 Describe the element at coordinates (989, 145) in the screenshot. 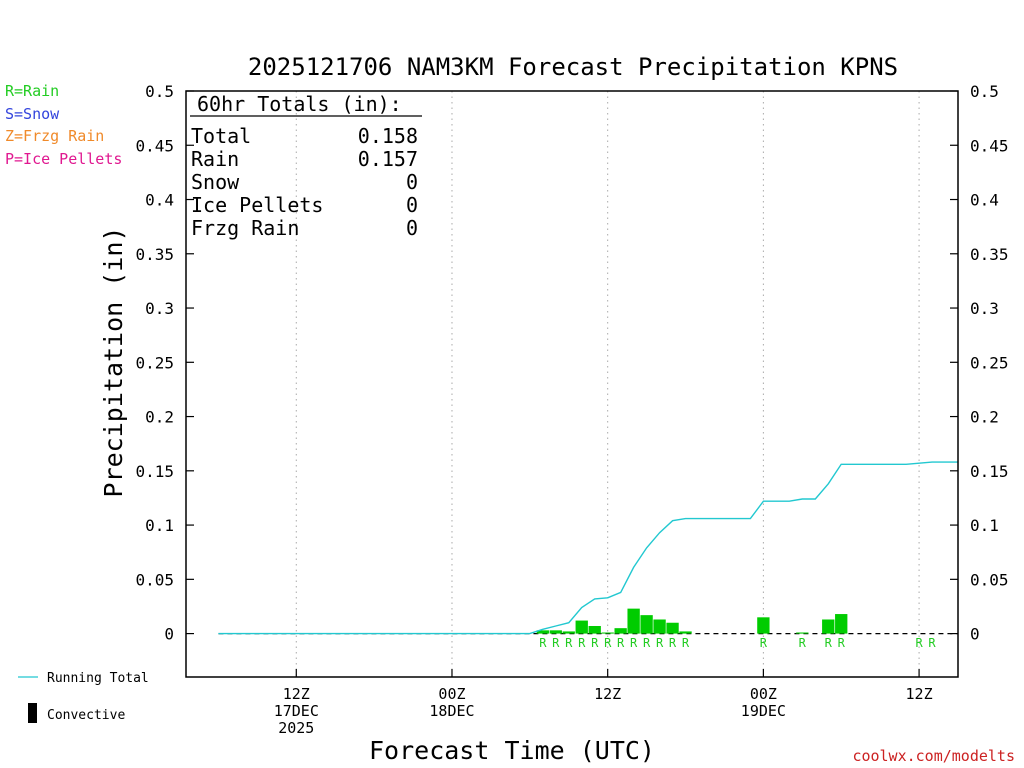

I see `y-tick-label-right: 0.45` at that location.